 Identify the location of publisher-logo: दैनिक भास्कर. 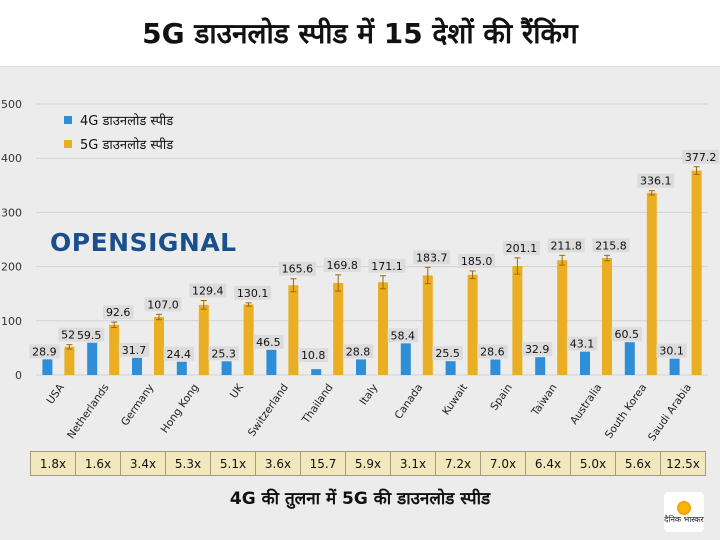
(684, 512).